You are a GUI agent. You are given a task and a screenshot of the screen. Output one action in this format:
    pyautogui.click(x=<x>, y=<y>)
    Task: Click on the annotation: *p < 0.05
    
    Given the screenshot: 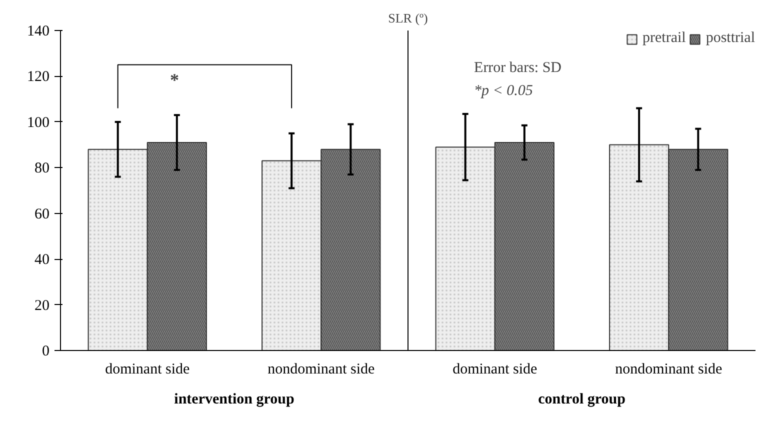 What is the action you would take?
    pyautogui.click(x=504, y=91)
    